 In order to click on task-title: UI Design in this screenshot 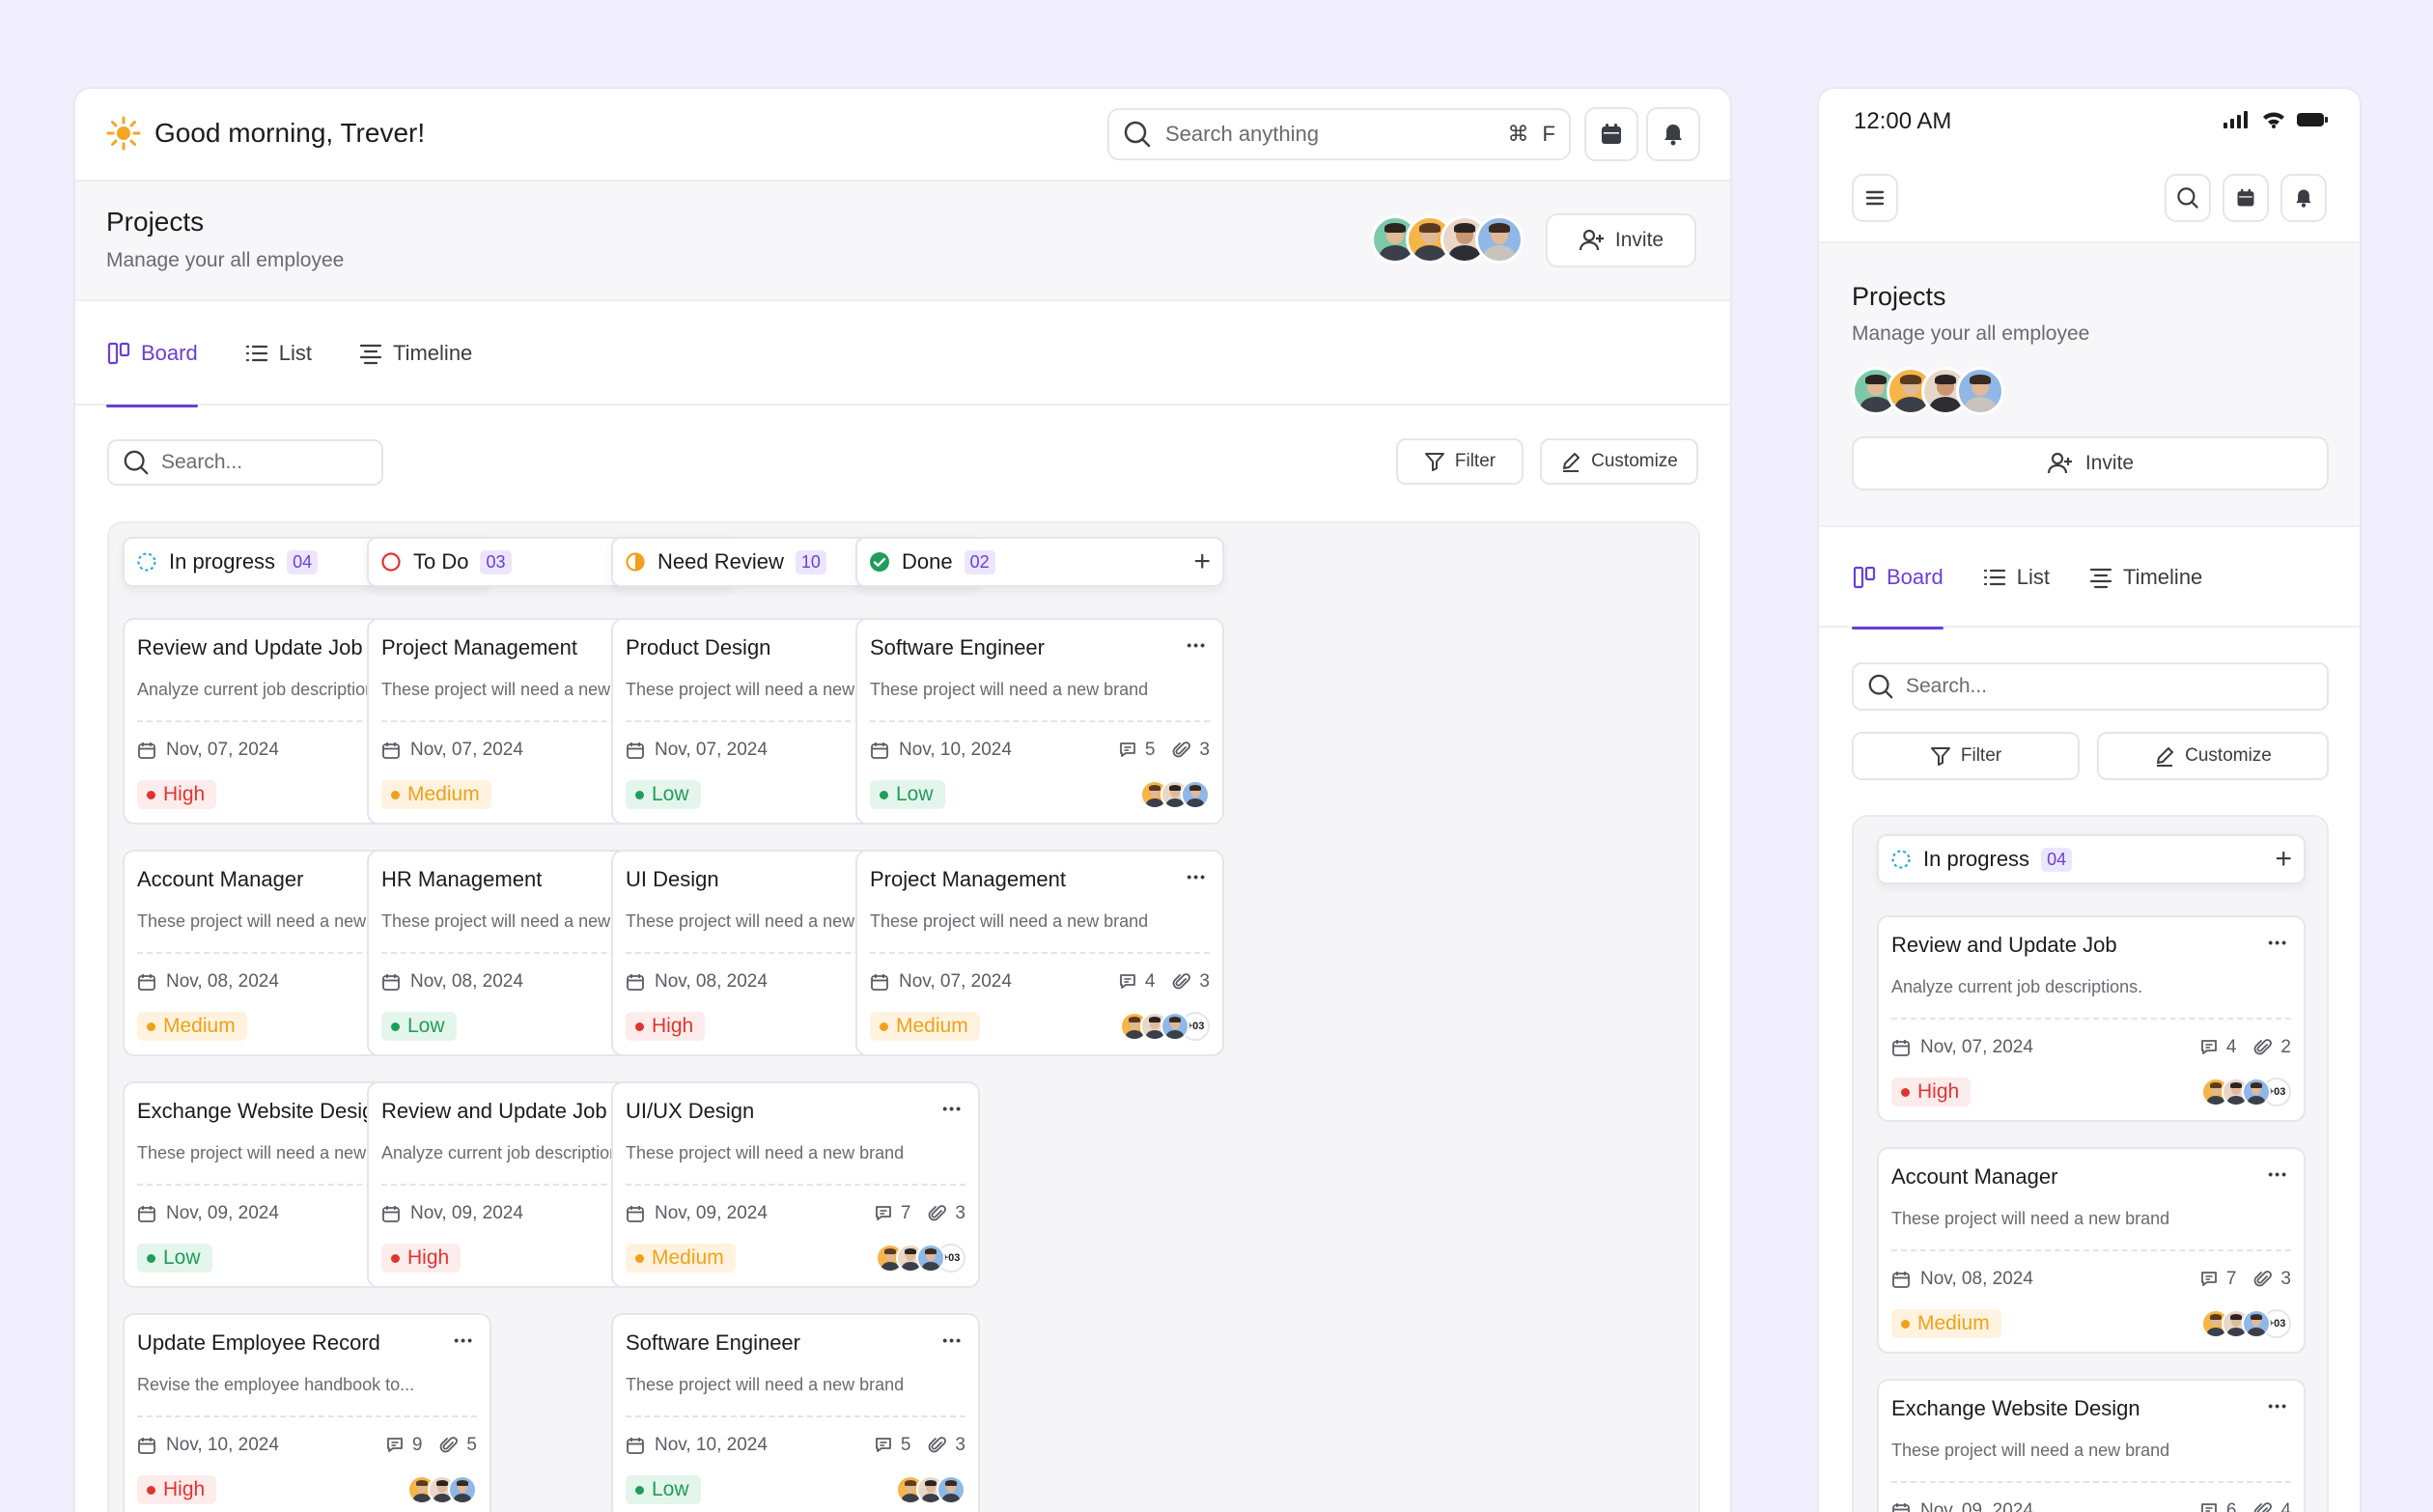, I will do `click(672, 879)`.